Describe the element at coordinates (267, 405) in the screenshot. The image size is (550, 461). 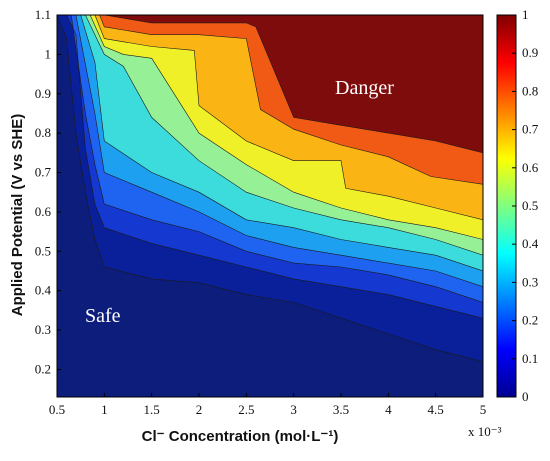
I see `x-axis: 0.5 1 1.5 2 2.5 3 3.5 4 4.5 5` at that location.